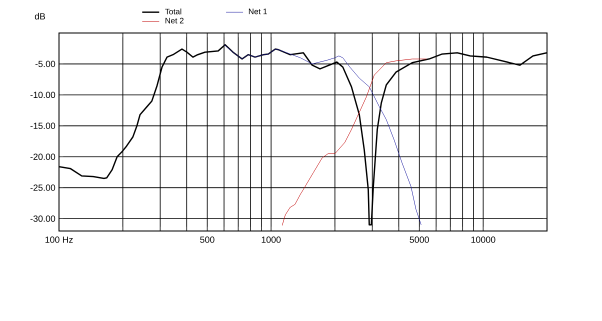 This screenshot has width=602, height=321. Describe the element at coordinates (40, 16) in the screenshot. I see `y-axis-title: dB` at that location.